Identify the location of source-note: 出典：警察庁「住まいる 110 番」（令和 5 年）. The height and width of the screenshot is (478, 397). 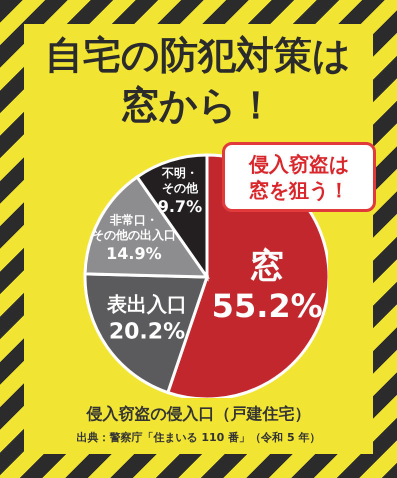
(199, 437).